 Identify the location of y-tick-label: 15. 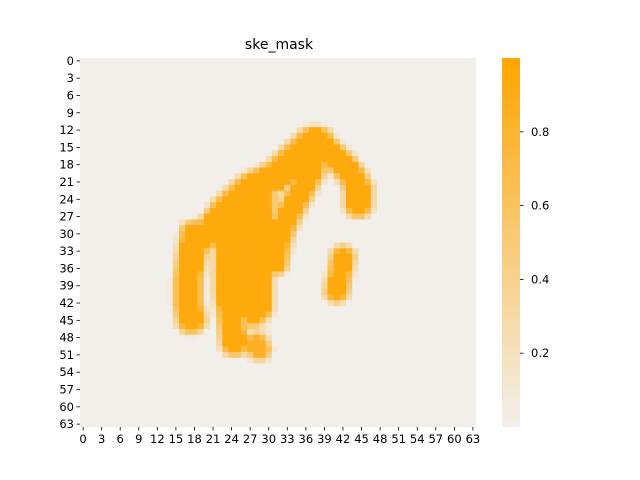
(66, 147).